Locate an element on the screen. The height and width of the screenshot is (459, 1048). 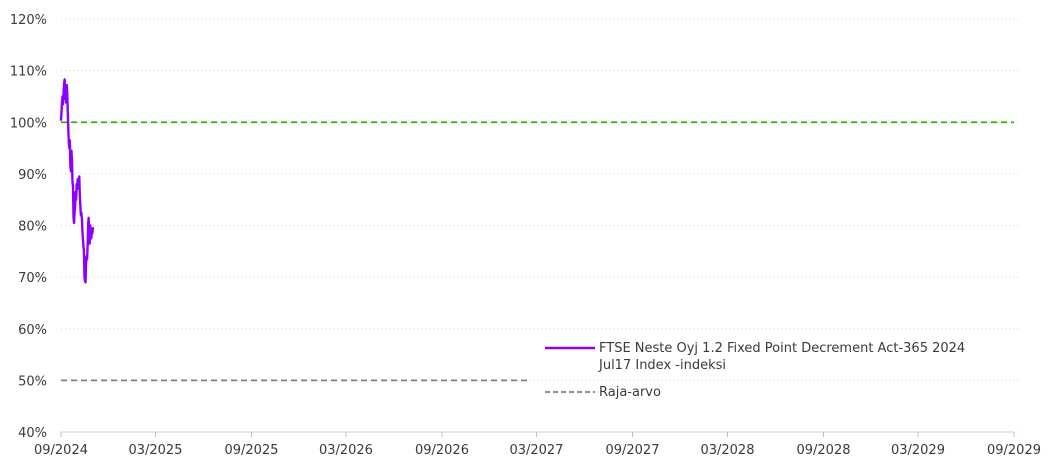
y-tick-label: 80% is located at coordinates (32, 227).